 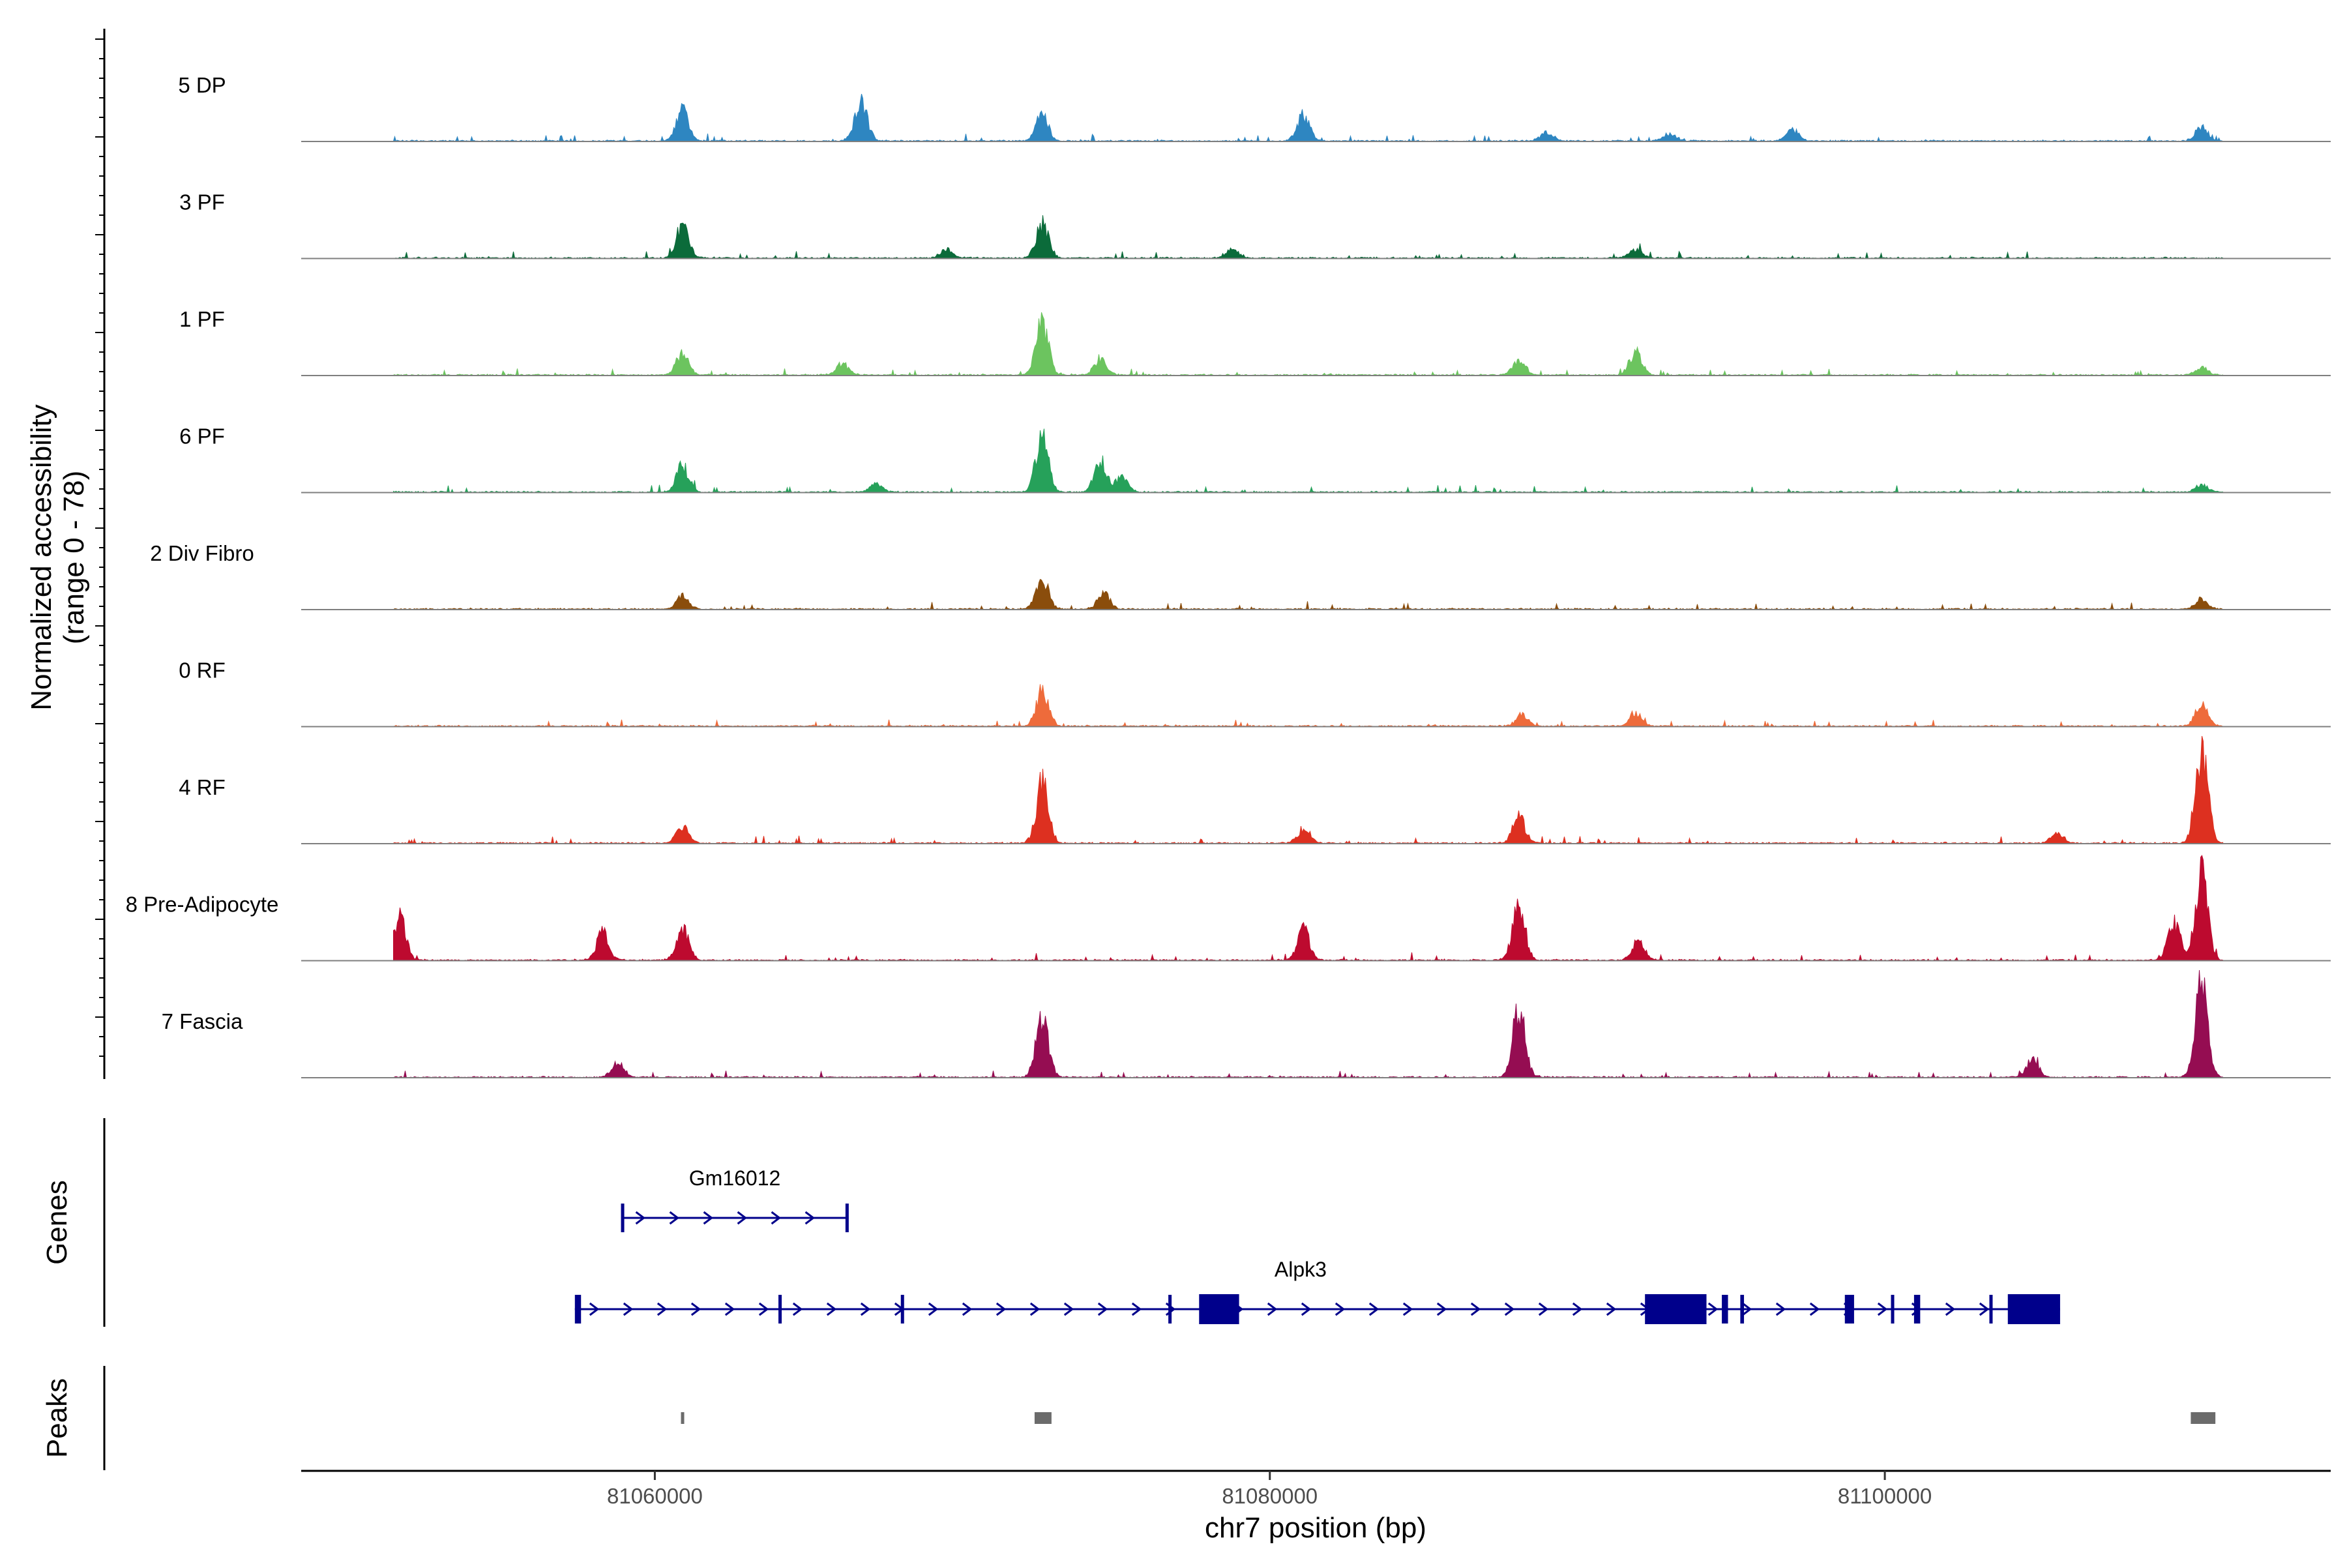 I want to click on track-label: 1 PF, so click(x=202, y=319).